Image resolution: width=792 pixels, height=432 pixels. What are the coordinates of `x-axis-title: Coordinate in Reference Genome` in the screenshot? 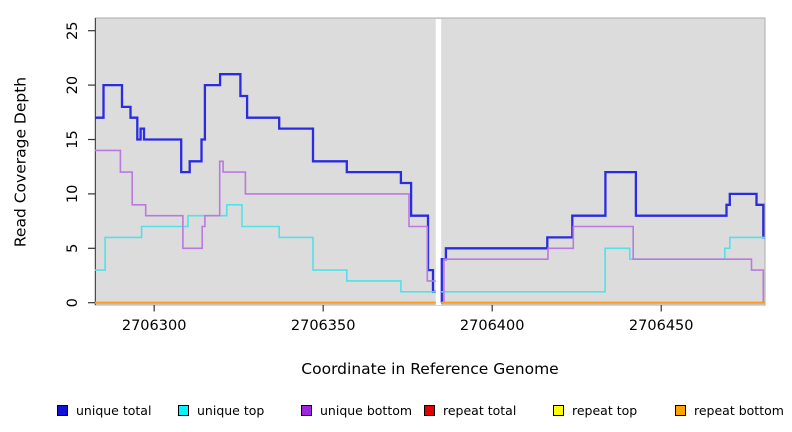 It's located at (430, 369).